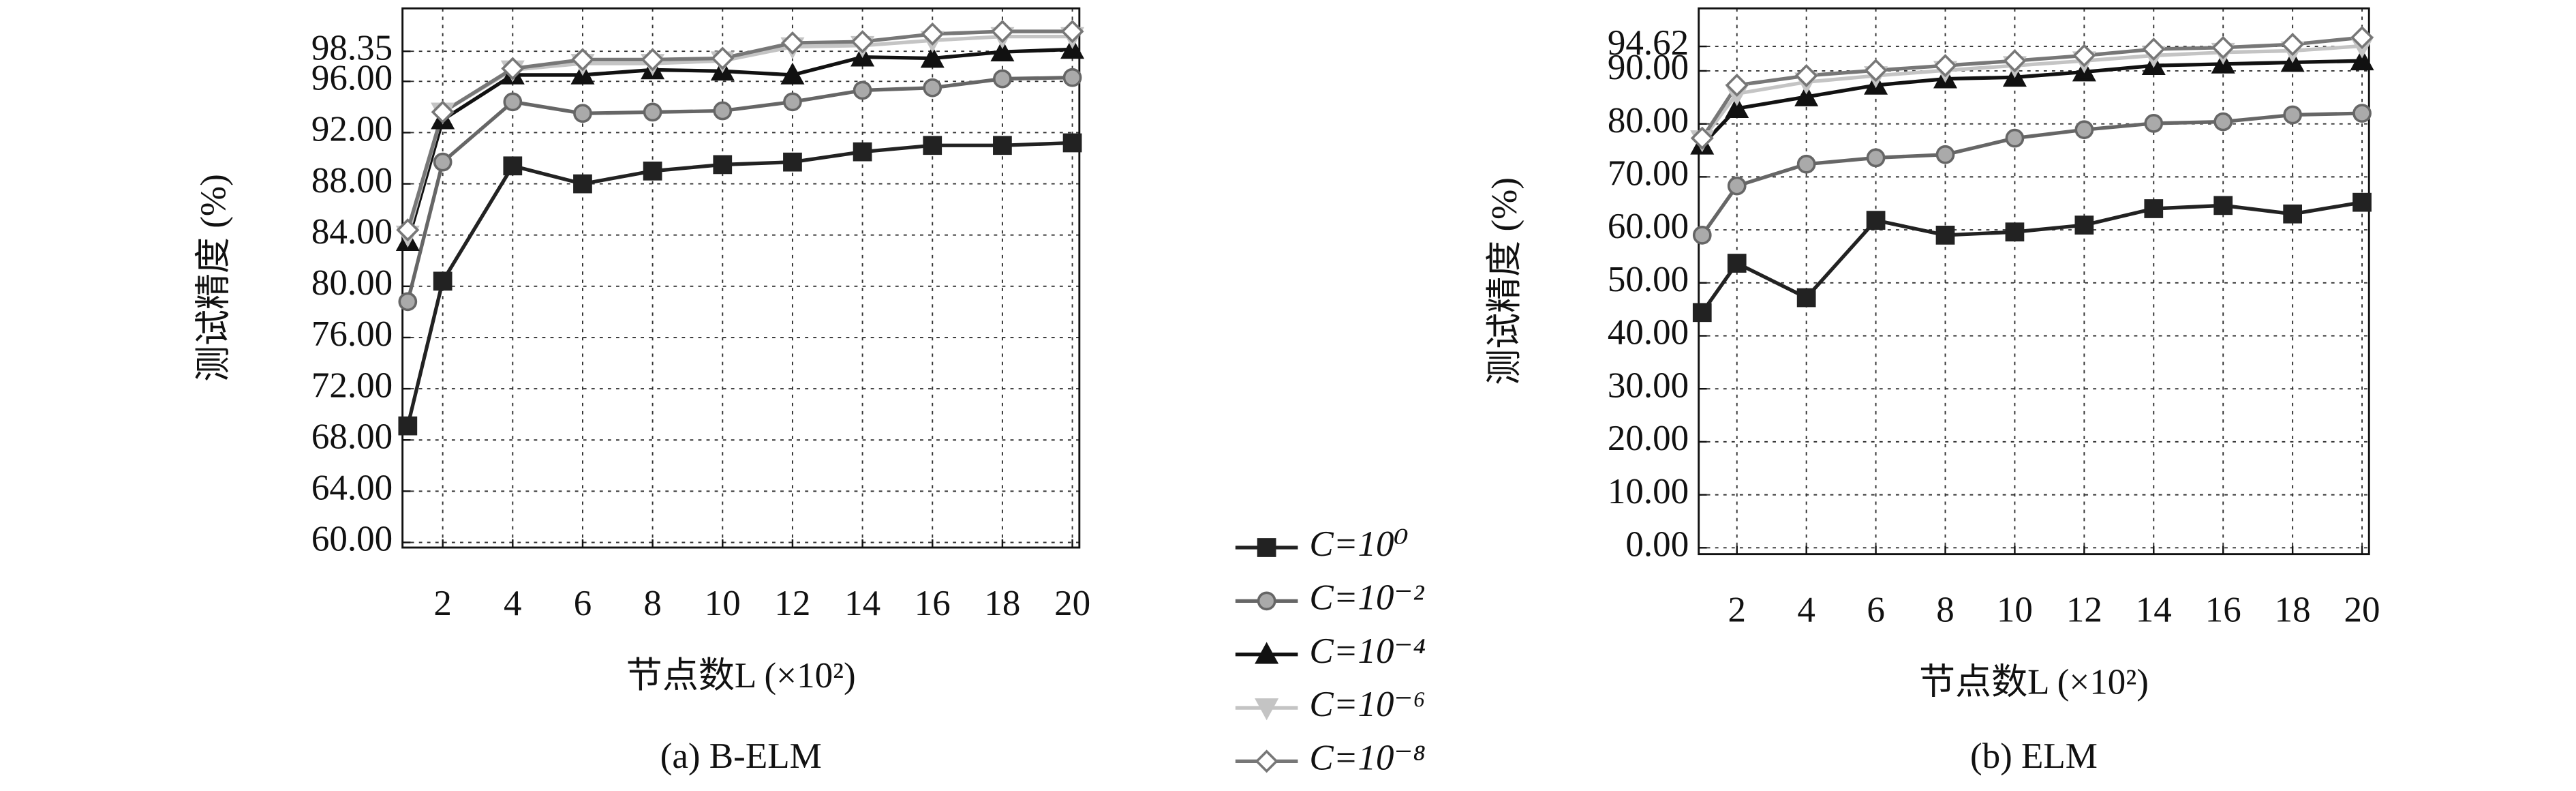 The image size is (2576, 791). Describe the element at coordinates (443, 603) in the screenshot. I see `x-tick-label: 2` at that location.